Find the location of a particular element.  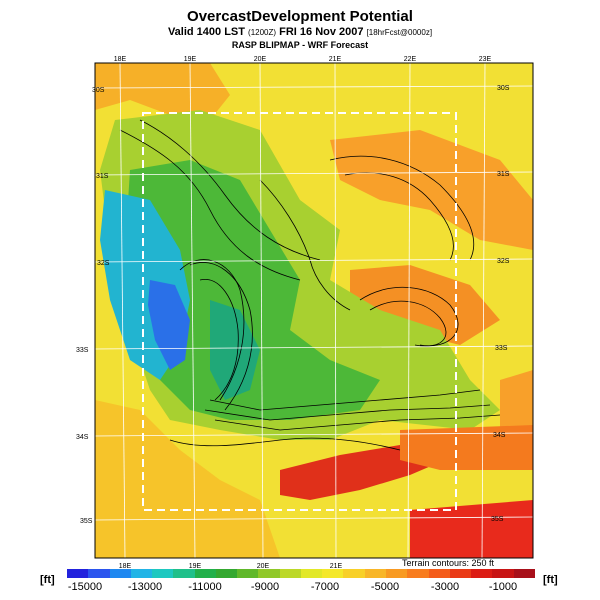

lat-label-left: 35S is located at coordinates (86, 521).